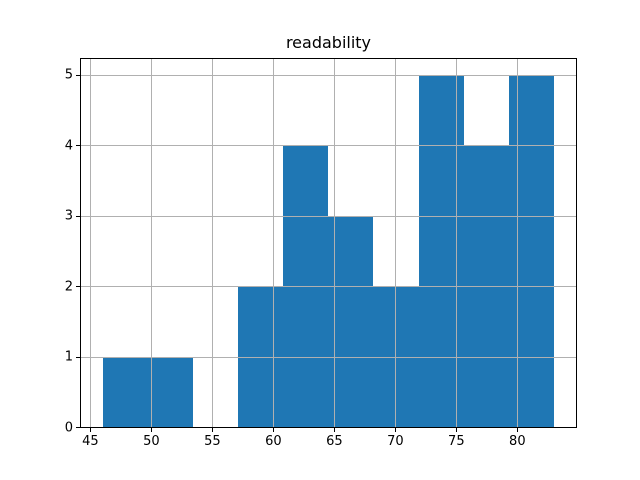 Image resolution: width=640 pixels, height=480 pixels. What do you see at coordinates (456, 441) in the screenshot?
I see `x-tick-label: 75` at bounding box center [456, 441].